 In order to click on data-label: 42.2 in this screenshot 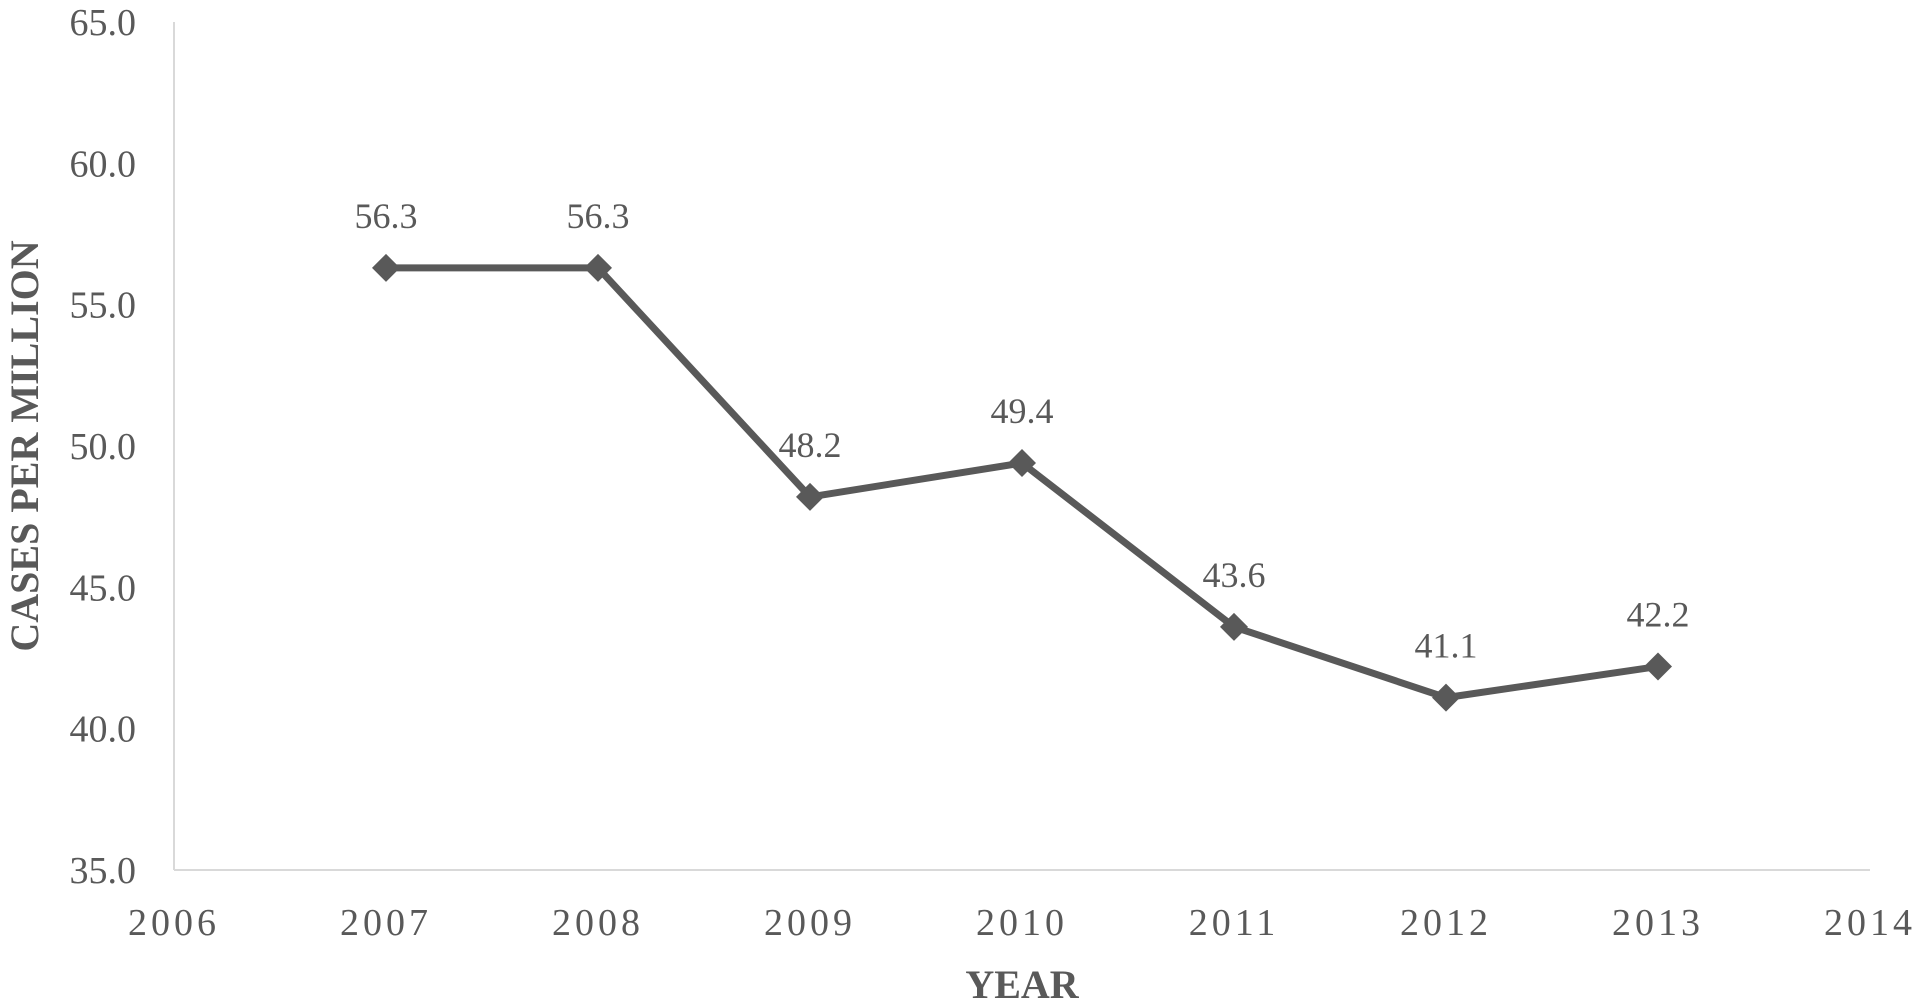, I will do `click(1658, 614)`.